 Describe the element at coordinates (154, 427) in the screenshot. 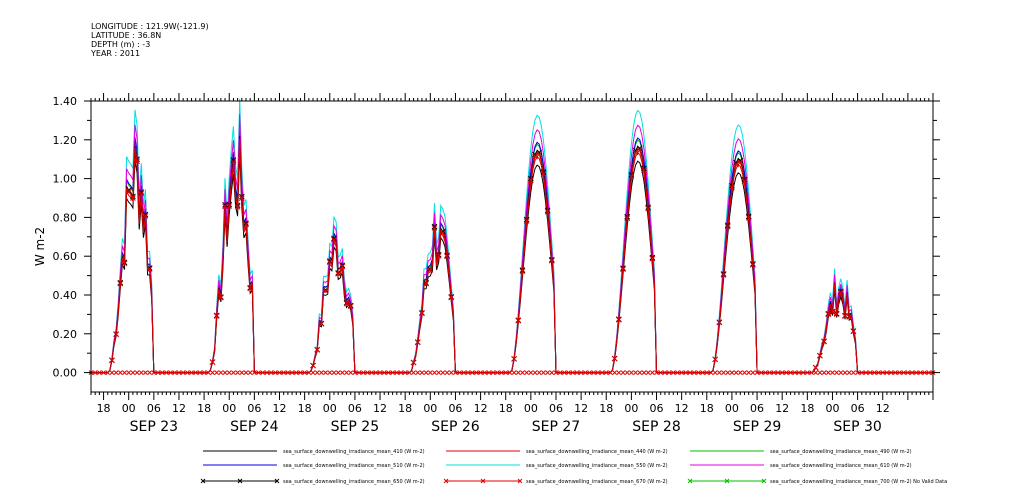

I see `x-day-label: SEP 23` at that location.